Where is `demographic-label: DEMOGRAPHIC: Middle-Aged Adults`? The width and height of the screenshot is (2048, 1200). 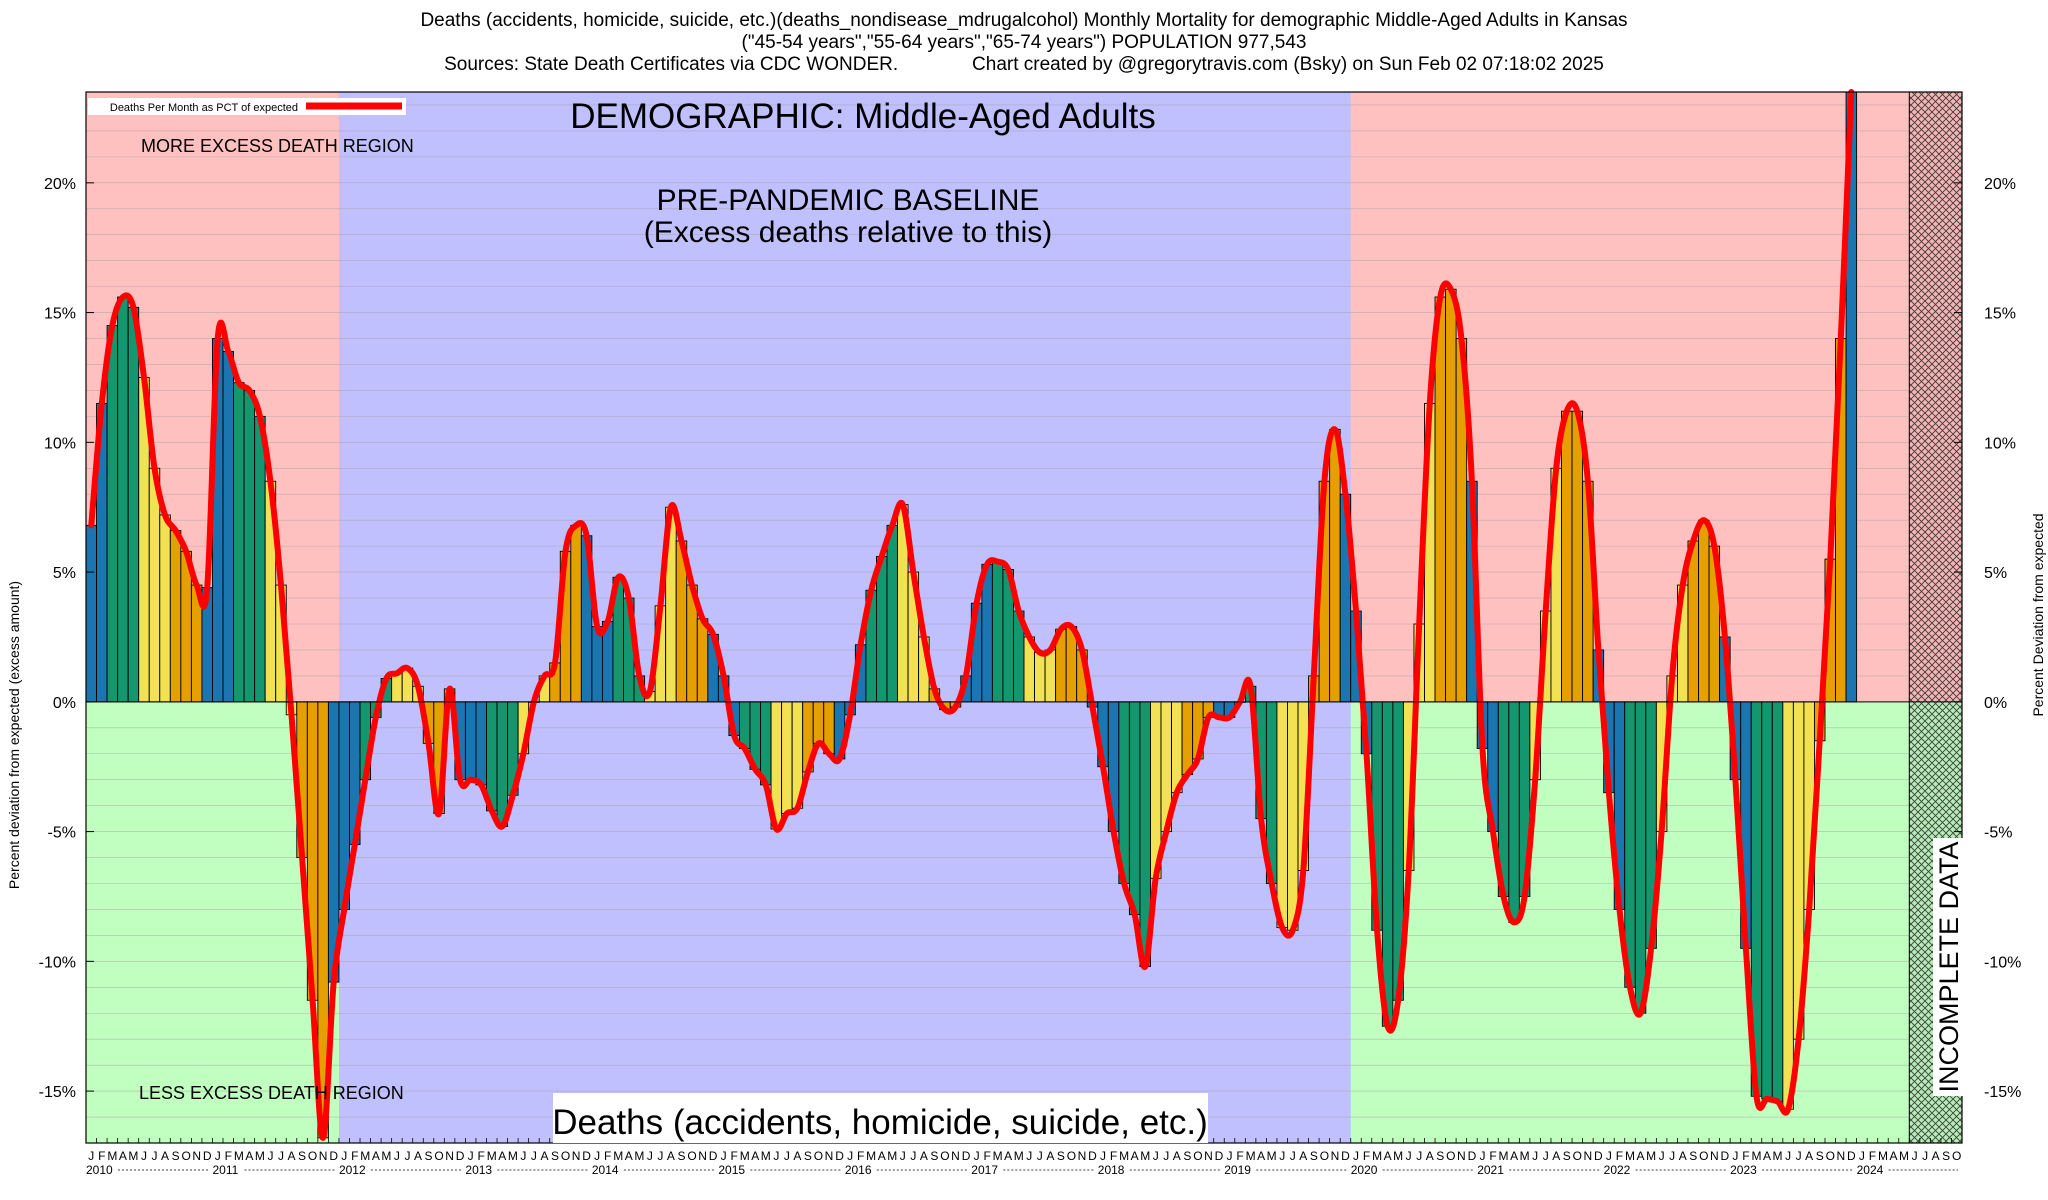
demographic-label: DEMOGRAPHIC: Middle-Aged Adults is located at coordinates (862, 116).